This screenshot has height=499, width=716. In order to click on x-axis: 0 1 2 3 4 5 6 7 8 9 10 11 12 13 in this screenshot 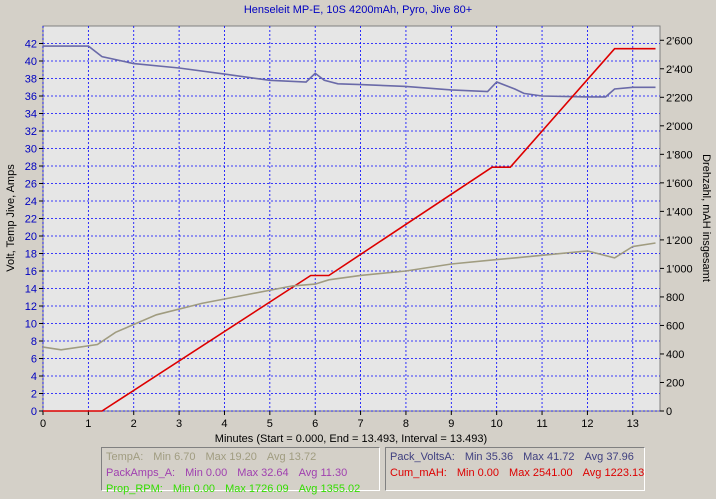, I will do `click(339, 420)`.